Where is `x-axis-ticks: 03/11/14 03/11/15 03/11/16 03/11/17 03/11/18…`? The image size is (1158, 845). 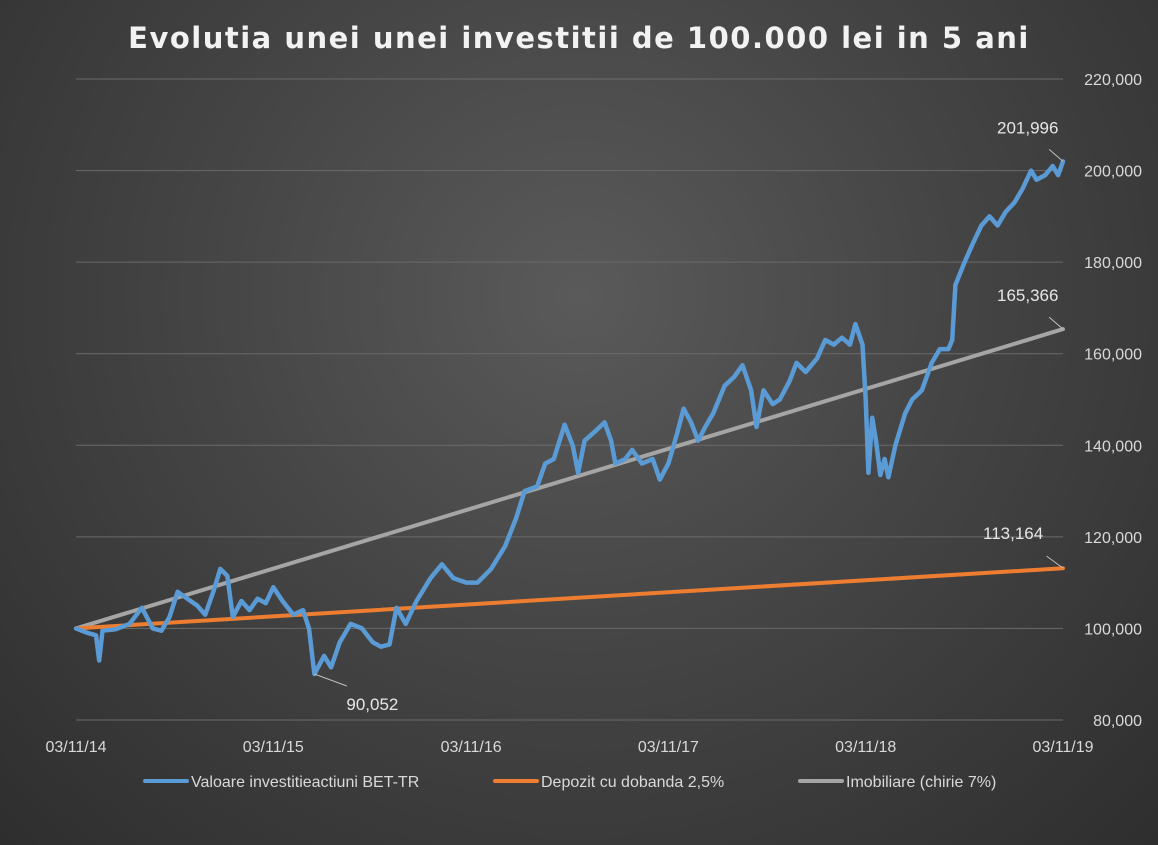 x-axis-ticks: 03/11/14 03/11/15 03/11/16 03/11/17 03/11/18… is located at coordinates (569, 747).